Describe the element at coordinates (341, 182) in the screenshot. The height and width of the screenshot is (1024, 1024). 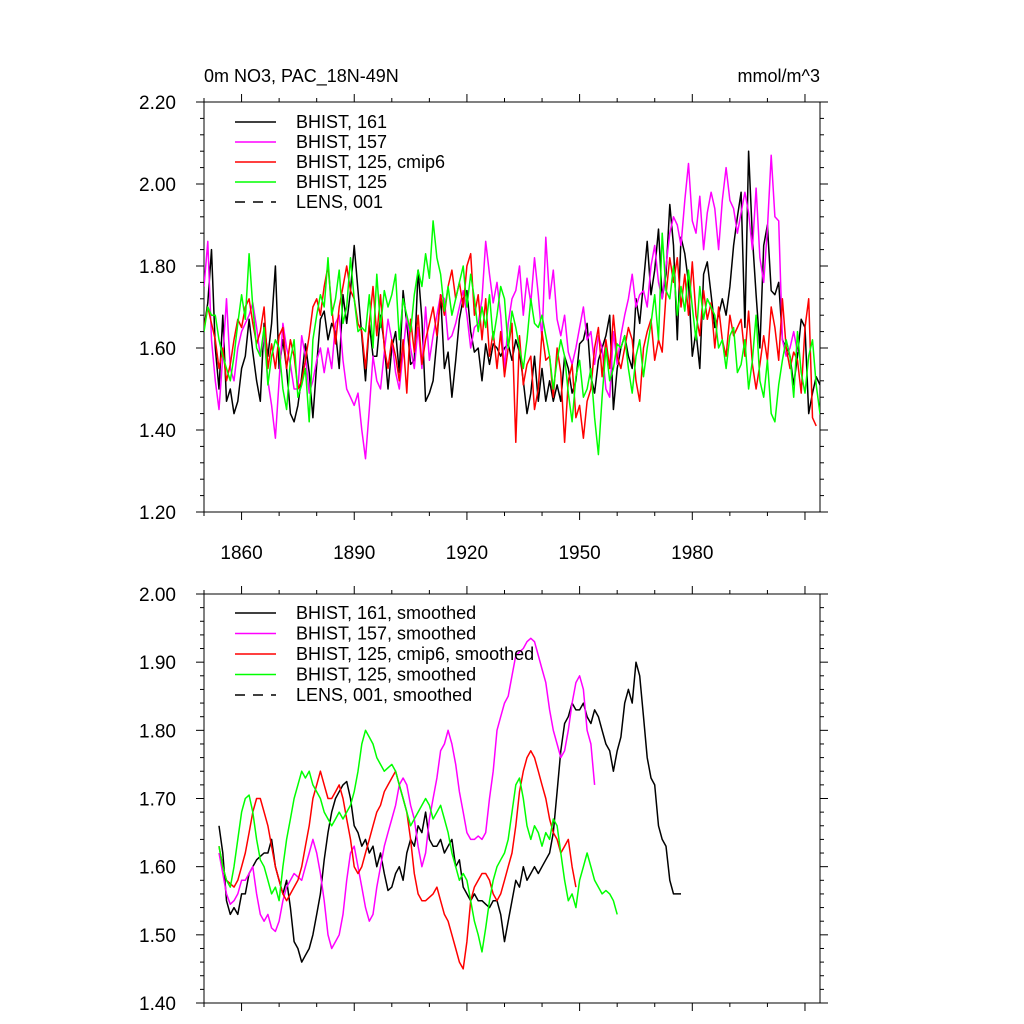
I see `legend-label: BHIST, 125` at that location.